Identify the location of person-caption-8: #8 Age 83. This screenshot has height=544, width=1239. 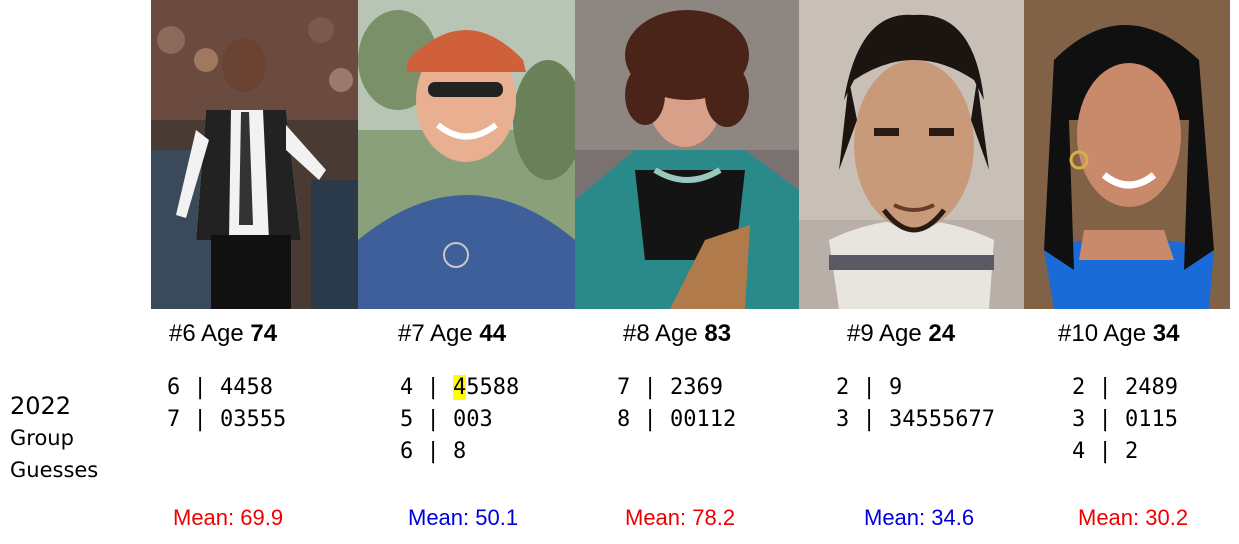
(677, 334).